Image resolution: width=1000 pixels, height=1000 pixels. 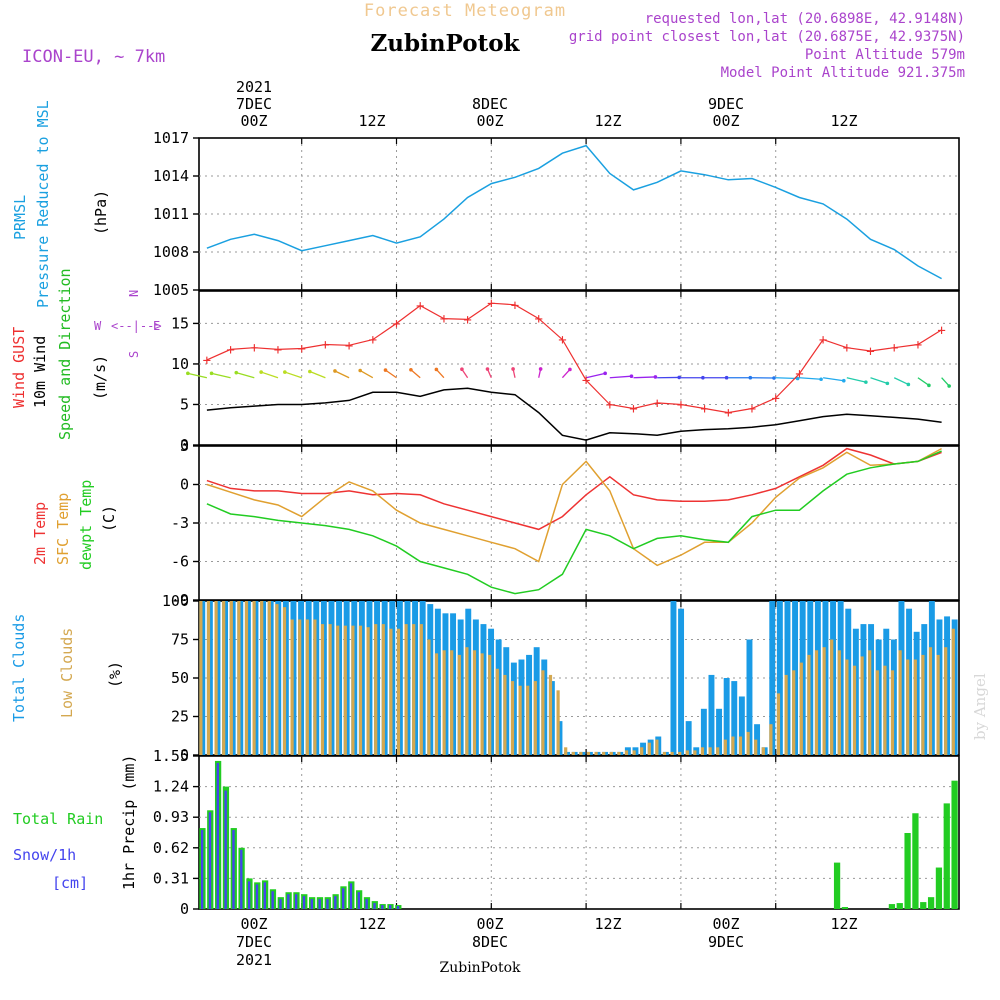 What do you see at coordinates (67, 668) in the screenshot?
I see `cloud-panel-labels: Total Clouds Low Clouds (%)` at bounding box center [67, 668].